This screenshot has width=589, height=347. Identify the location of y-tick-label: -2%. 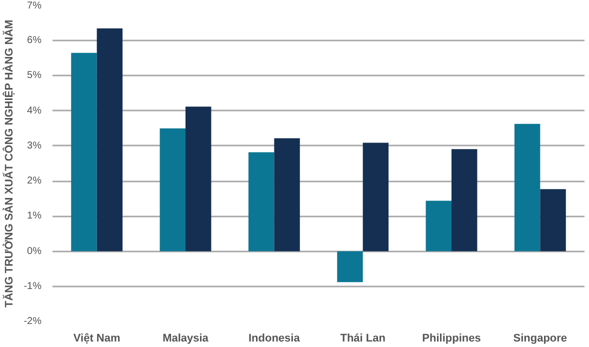
(33, 321).